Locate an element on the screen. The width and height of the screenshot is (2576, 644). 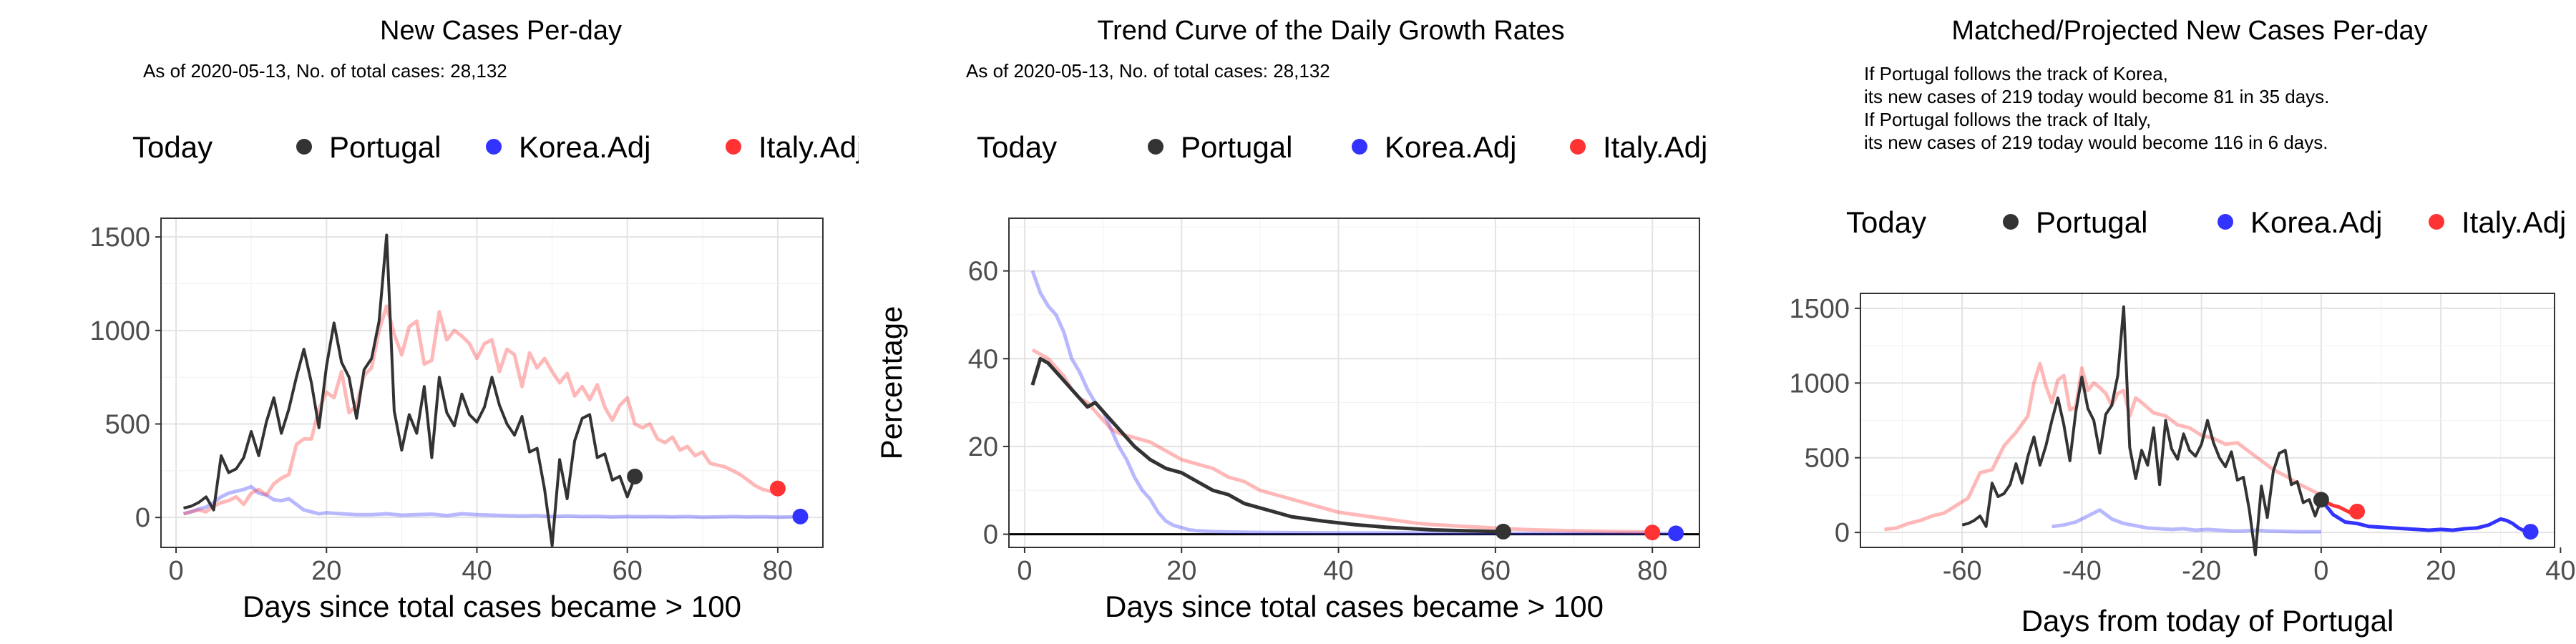
c2-x-tick-label: 40 is located at coordinates (2560, 571).